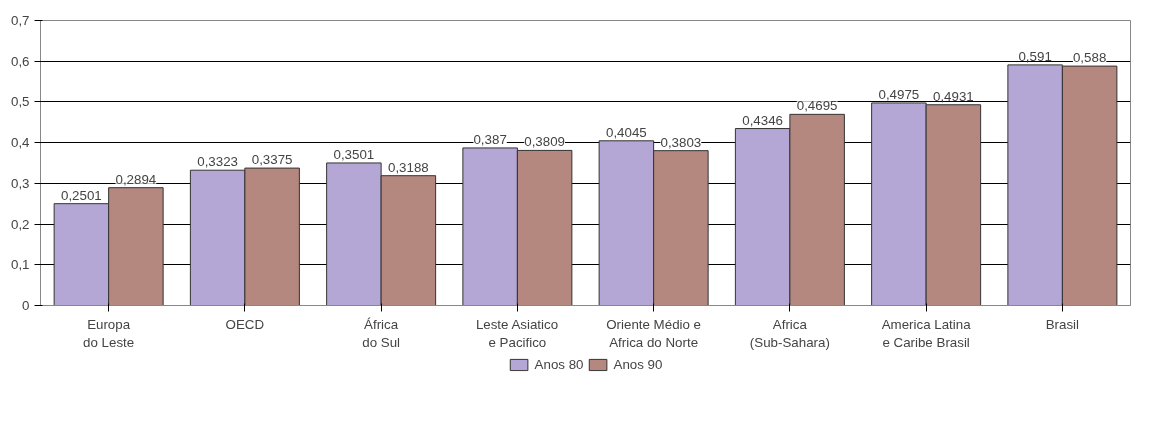 The width and height of the screenshot is (1151, 445). I want to click on data-label: 0,2501, so click(81, 195).